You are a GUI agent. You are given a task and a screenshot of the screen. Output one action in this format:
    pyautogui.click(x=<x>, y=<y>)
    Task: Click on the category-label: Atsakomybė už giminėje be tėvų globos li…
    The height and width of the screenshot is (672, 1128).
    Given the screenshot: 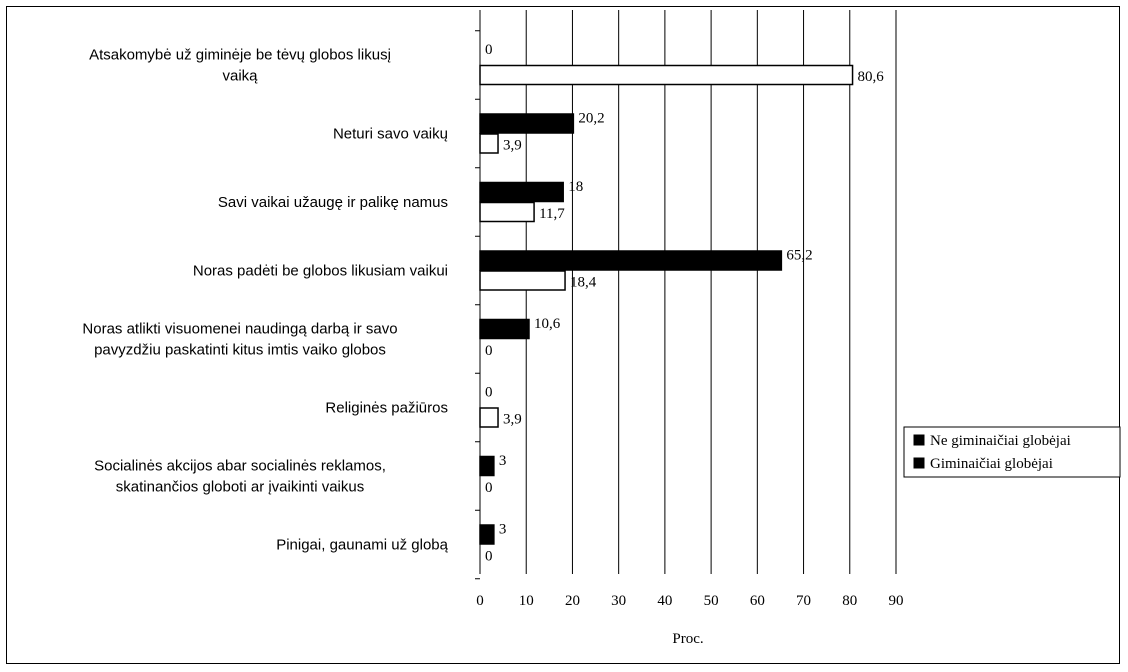 What is the action you would take?
    pyautogui.click(x=240, y=55)
    